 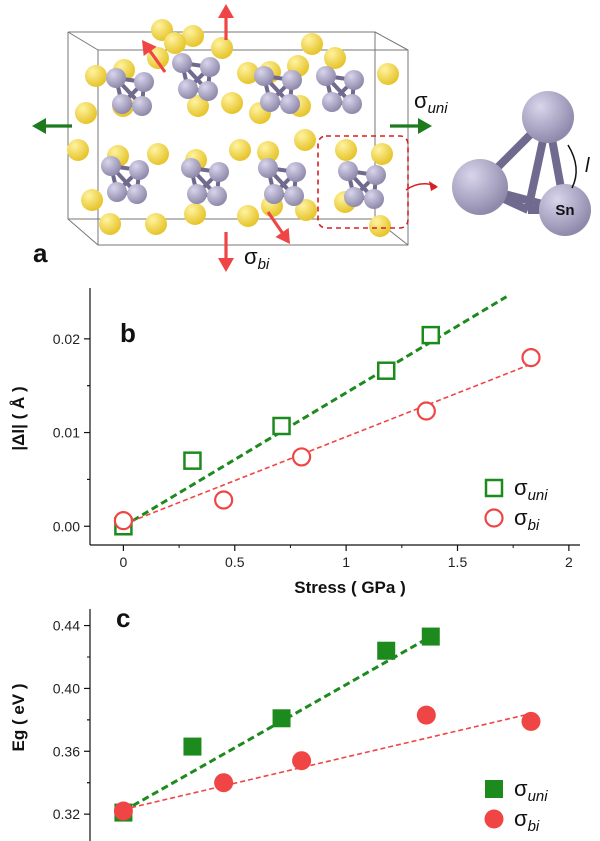 What do you see at coordinates (66, 814) in the screenshot?
I see `y-tick-label: 0.32` at bounding box center [66, 814].